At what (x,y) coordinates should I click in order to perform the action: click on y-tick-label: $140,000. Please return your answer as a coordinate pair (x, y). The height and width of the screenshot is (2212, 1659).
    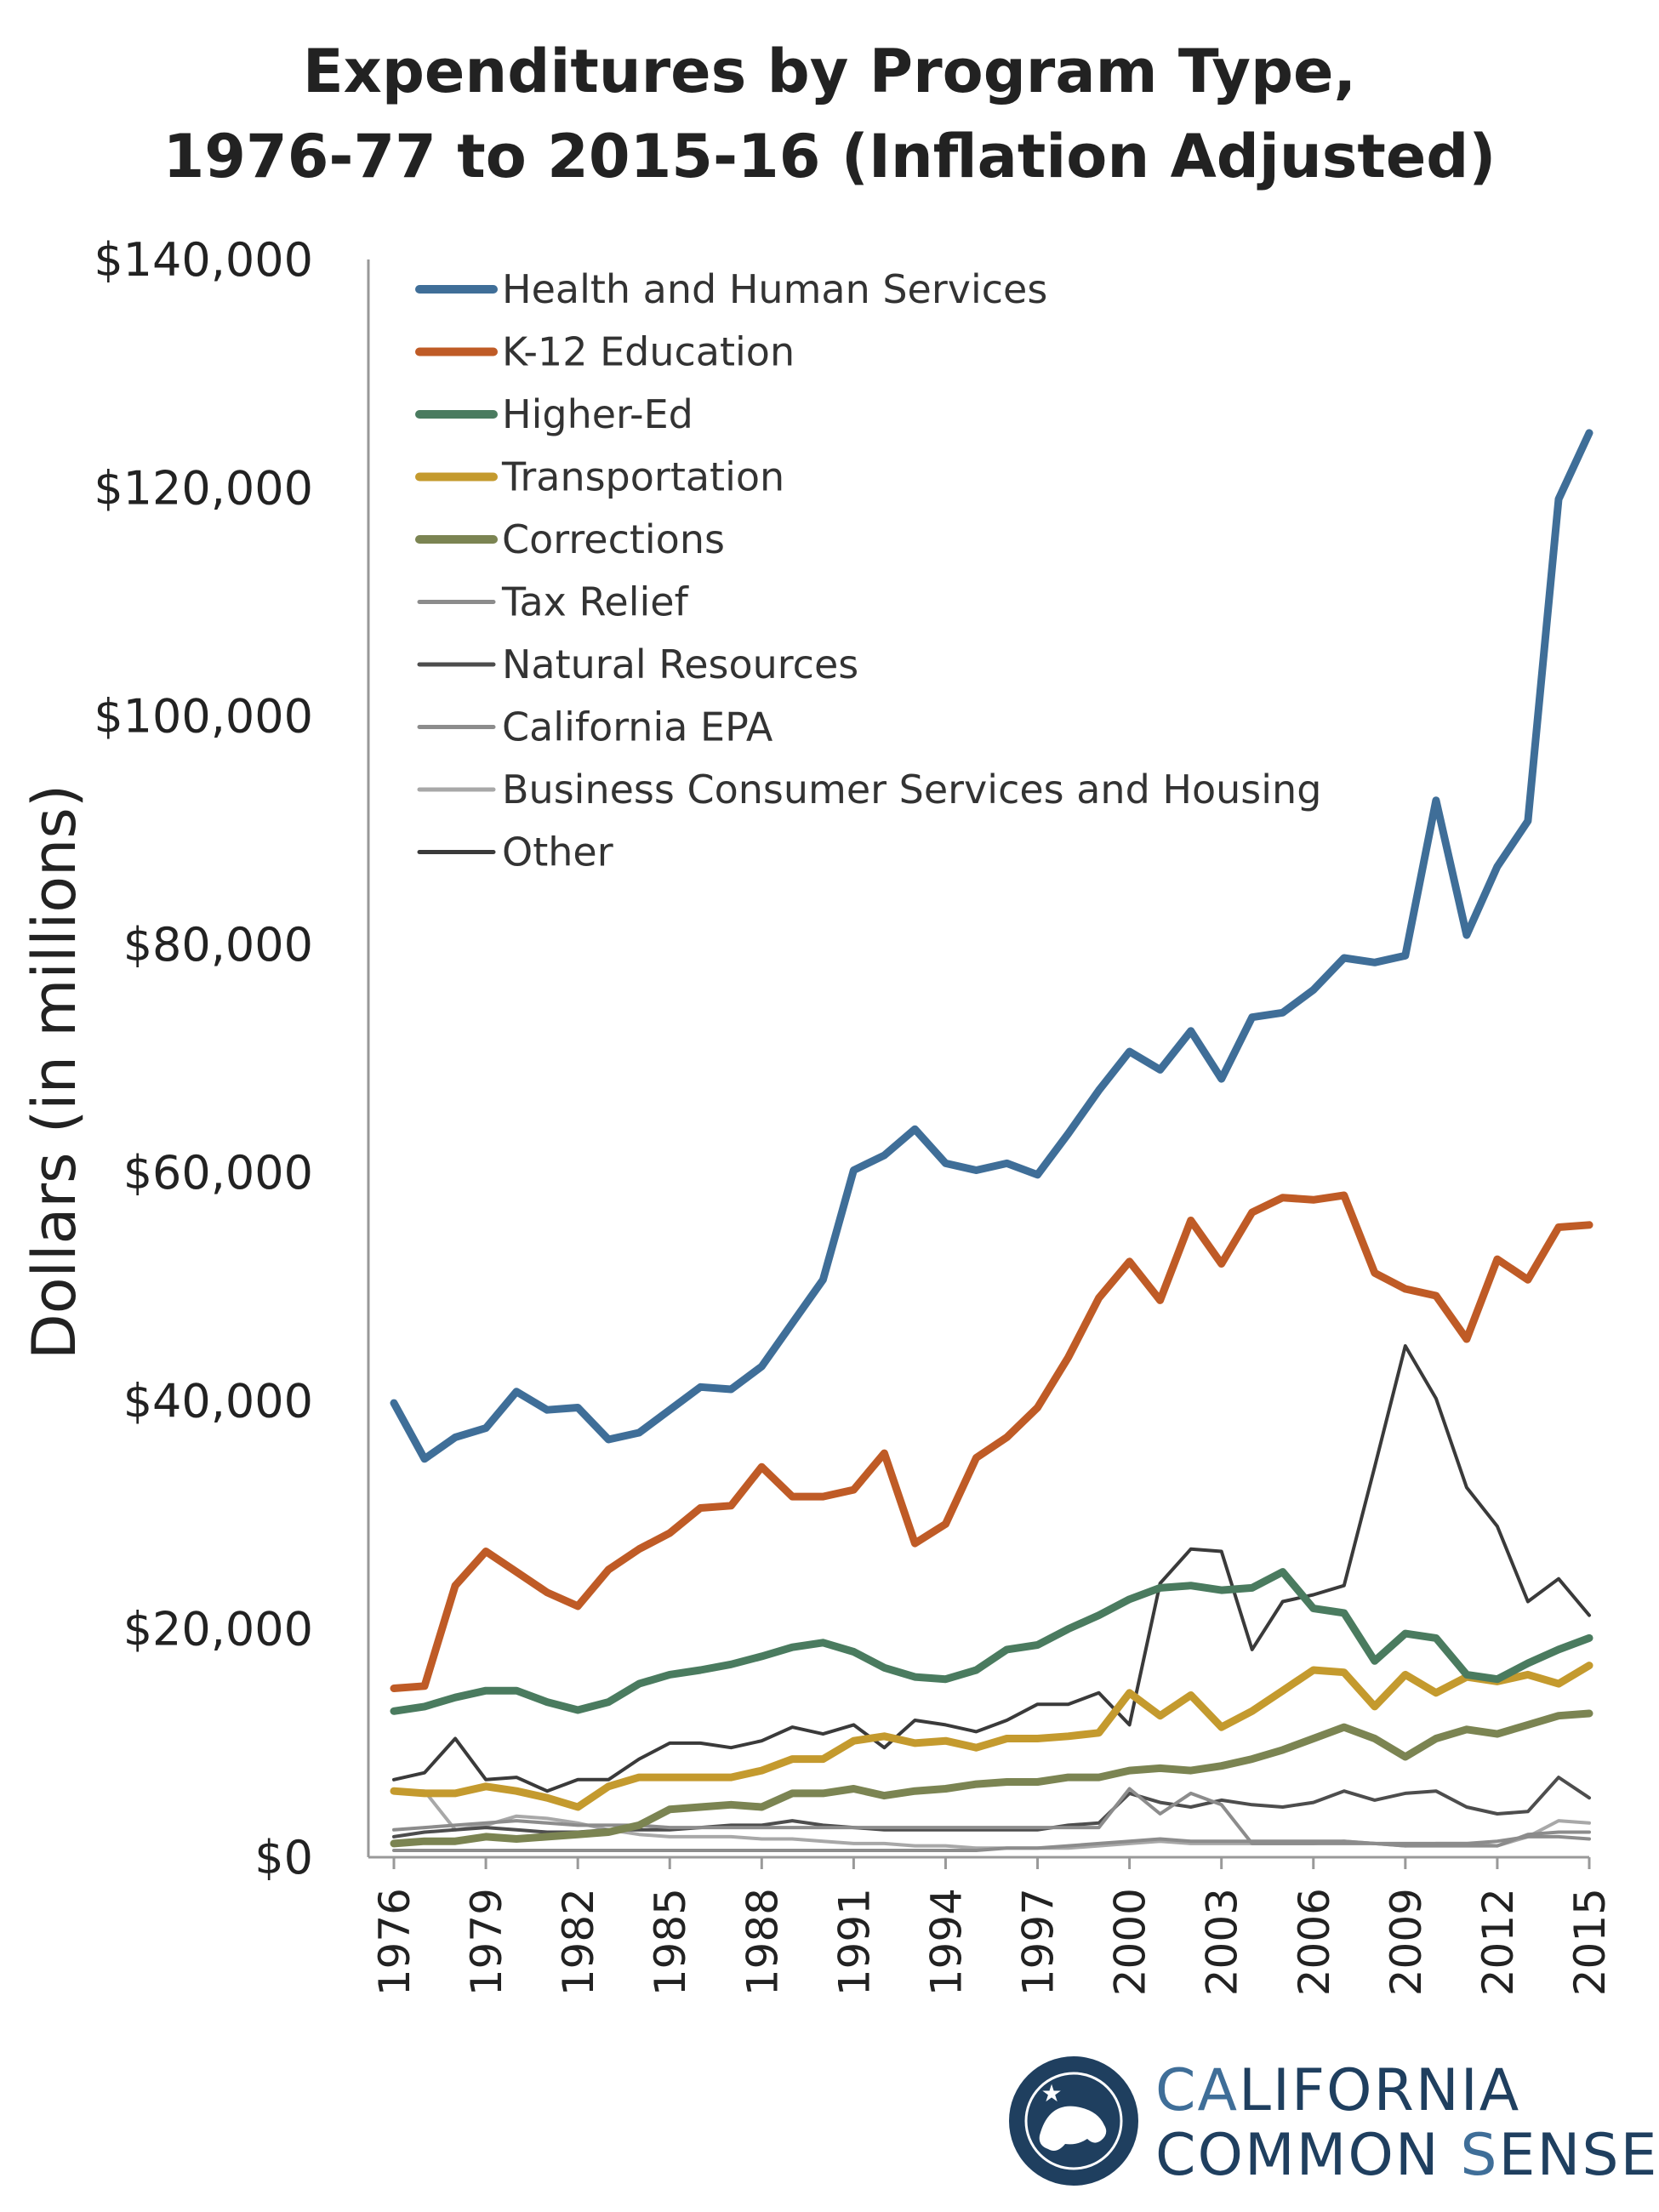
    Looking at the image, I should click on (203, 260).